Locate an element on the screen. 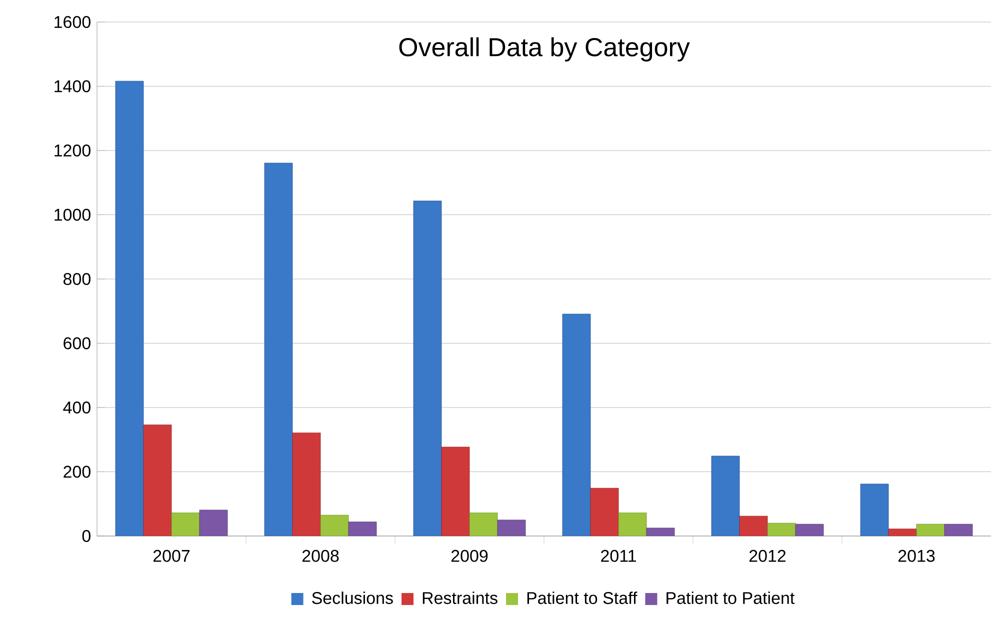 This screenshot has width=993, height=637. text: Overall Data by Category is located at coordinates (544, 49).